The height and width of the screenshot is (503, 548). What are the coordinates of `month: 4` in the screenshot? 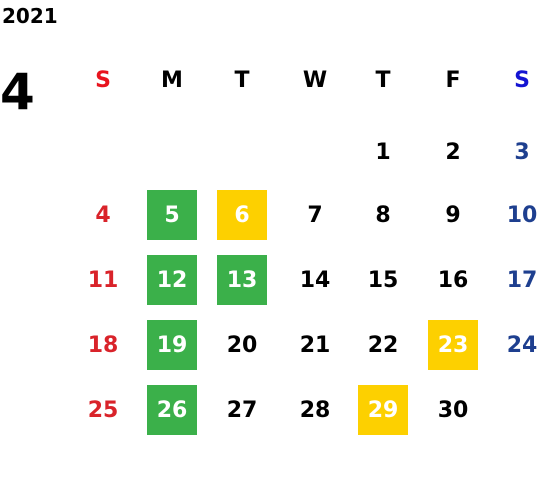 It's located at (17, 92).